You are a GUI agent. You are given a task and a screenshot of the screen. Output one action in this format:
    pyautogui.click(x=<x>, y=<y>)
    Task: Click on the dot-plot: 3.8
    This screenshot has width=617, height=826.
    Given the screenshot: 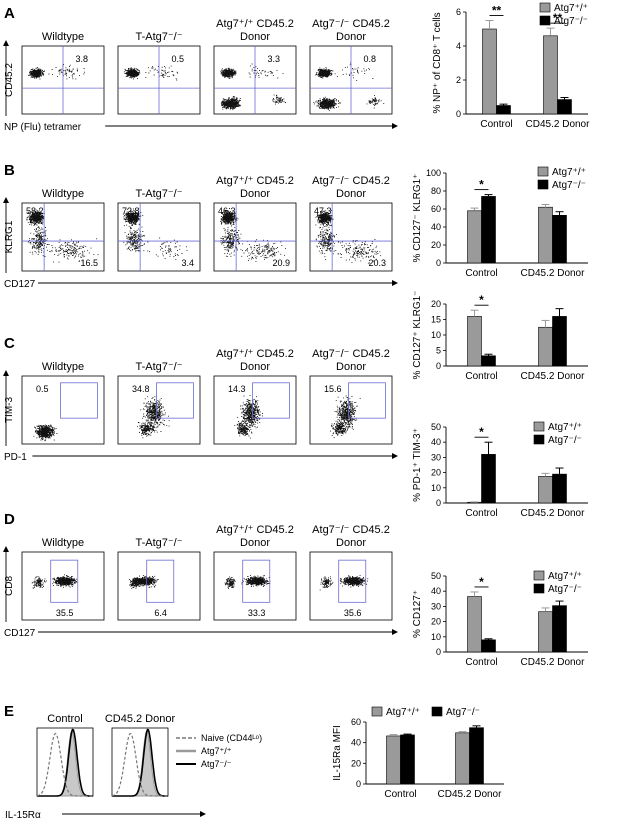 What is the action you would take?
    pyautogui.click(x=63, y=80)
    